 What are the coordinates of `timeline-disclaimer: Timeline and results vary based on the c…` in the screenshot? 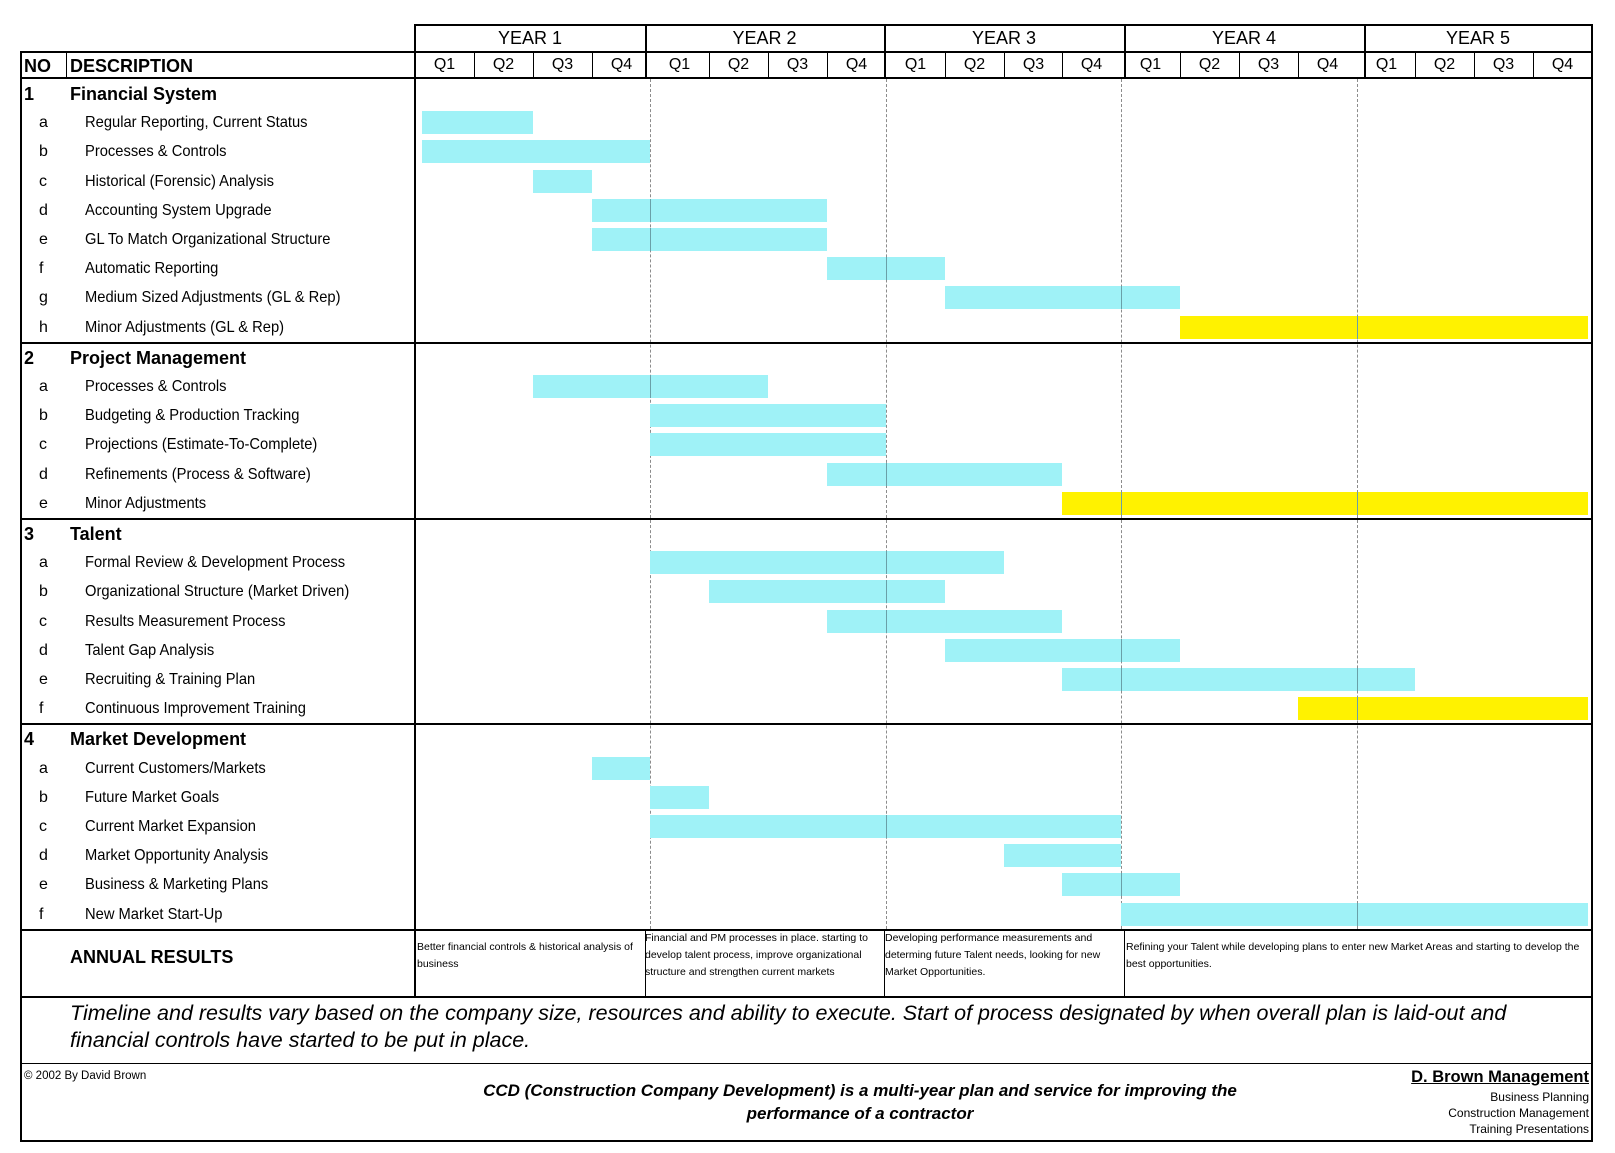 It's located at (788, 1026).